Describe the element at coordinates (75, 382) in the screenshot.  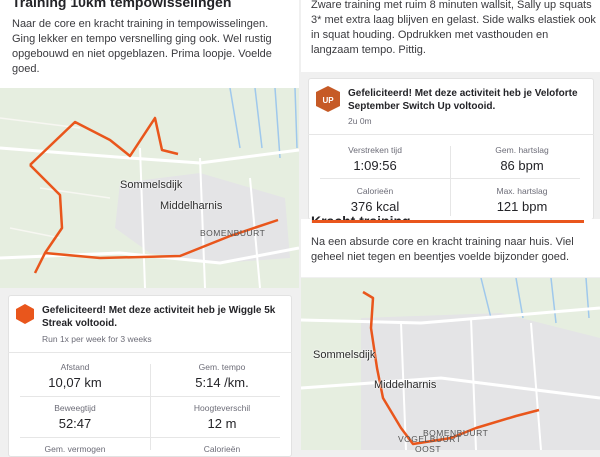
I see `stat-value: 10,07 km` at that location.